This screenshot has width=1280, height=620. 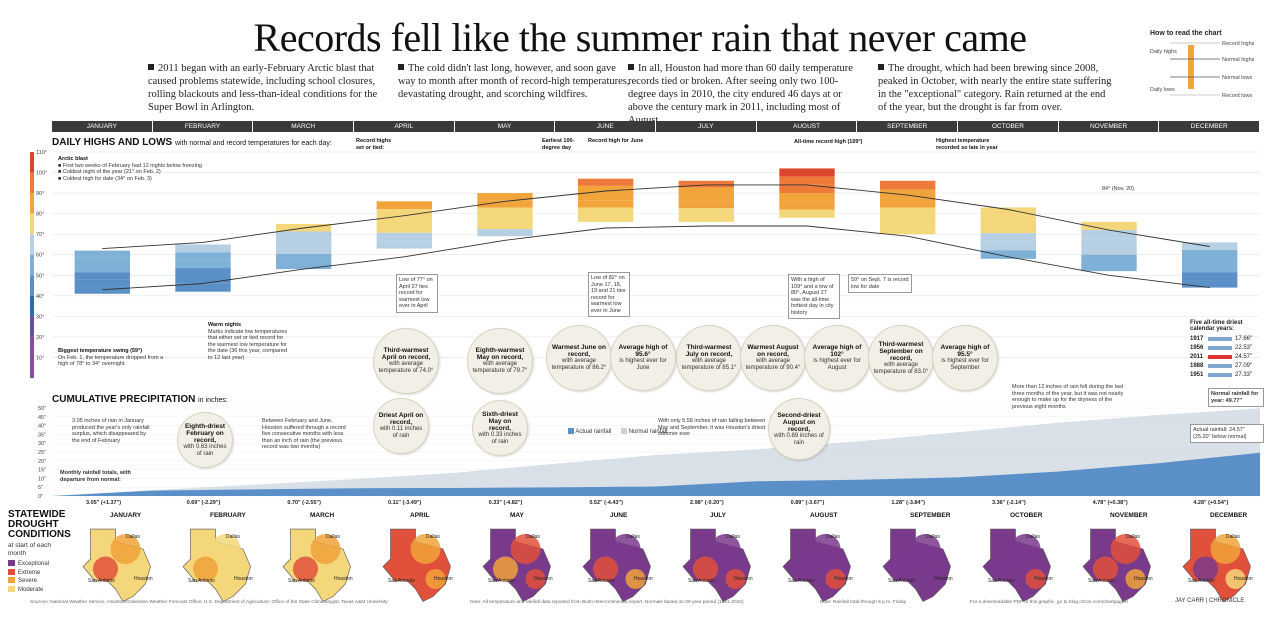 What do you see at coordinates (28, 564) in the screenshot?
I see `drought-legend-item: Exceptional` at bounding box center [28, 564].